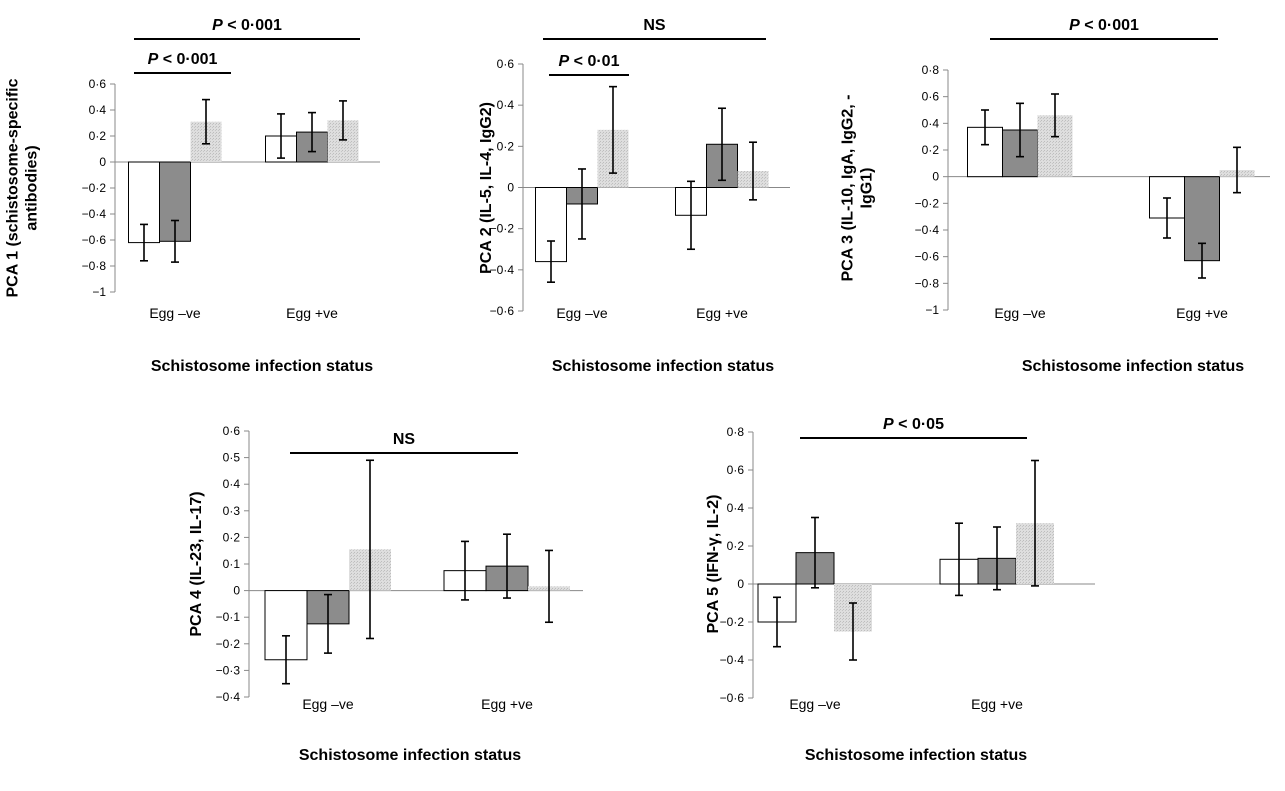  What do you see at coordinates (919, 424) in the screenshot?
I see `significance-label-rest: < 0·05` at bounding box center [919, 424].